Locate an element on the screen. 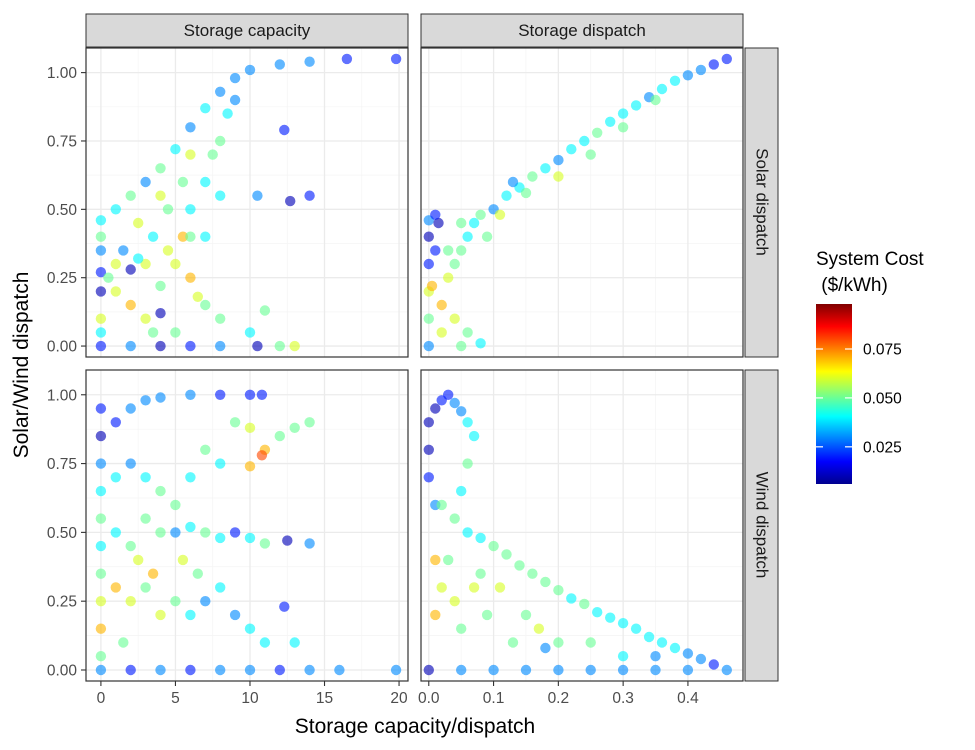  y-axis-top: 0.00 0.25 0.50 0.75 1.00 is located at coordinates (66, 210).